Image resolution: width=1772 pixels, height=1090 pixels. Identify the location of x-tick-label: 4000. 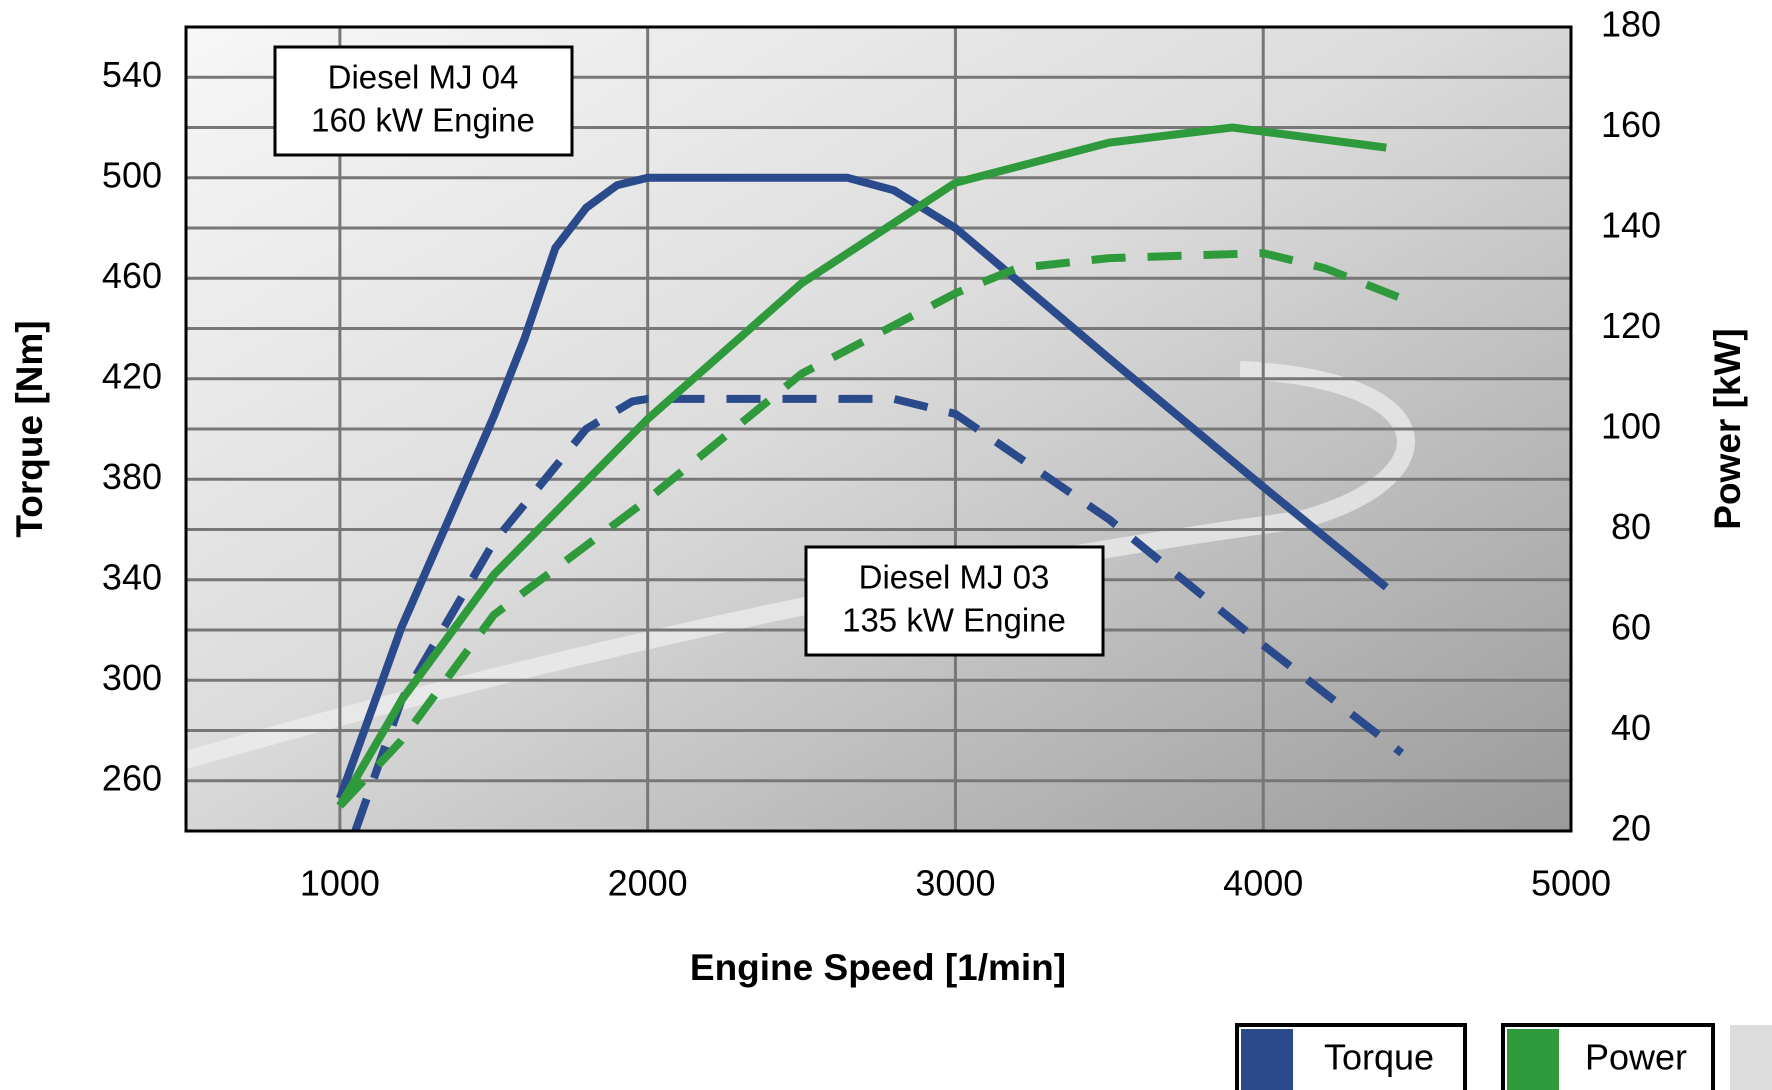
(1263, 883).